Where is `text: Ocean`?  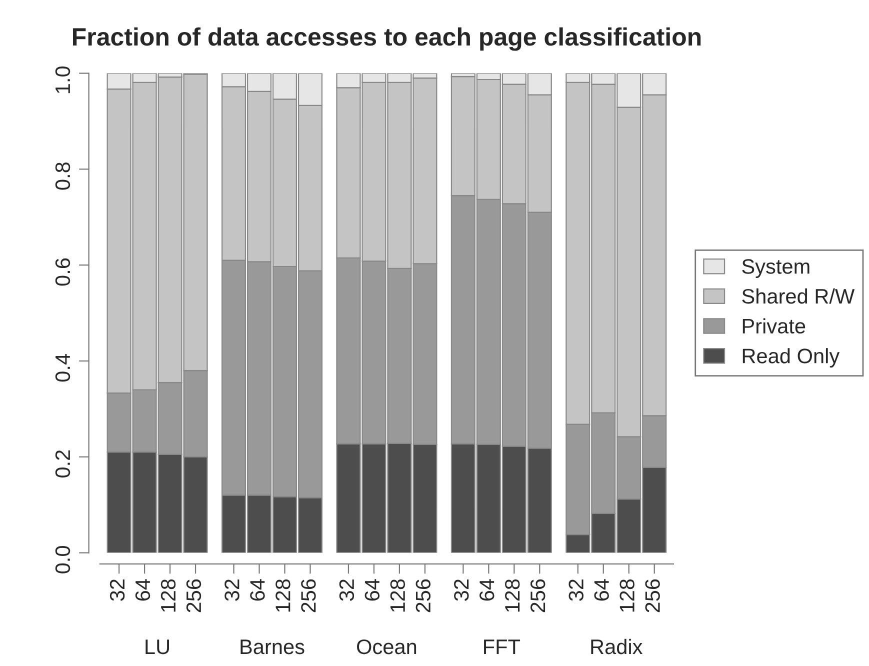
text: Ocean is located at coordinates (386, 646).